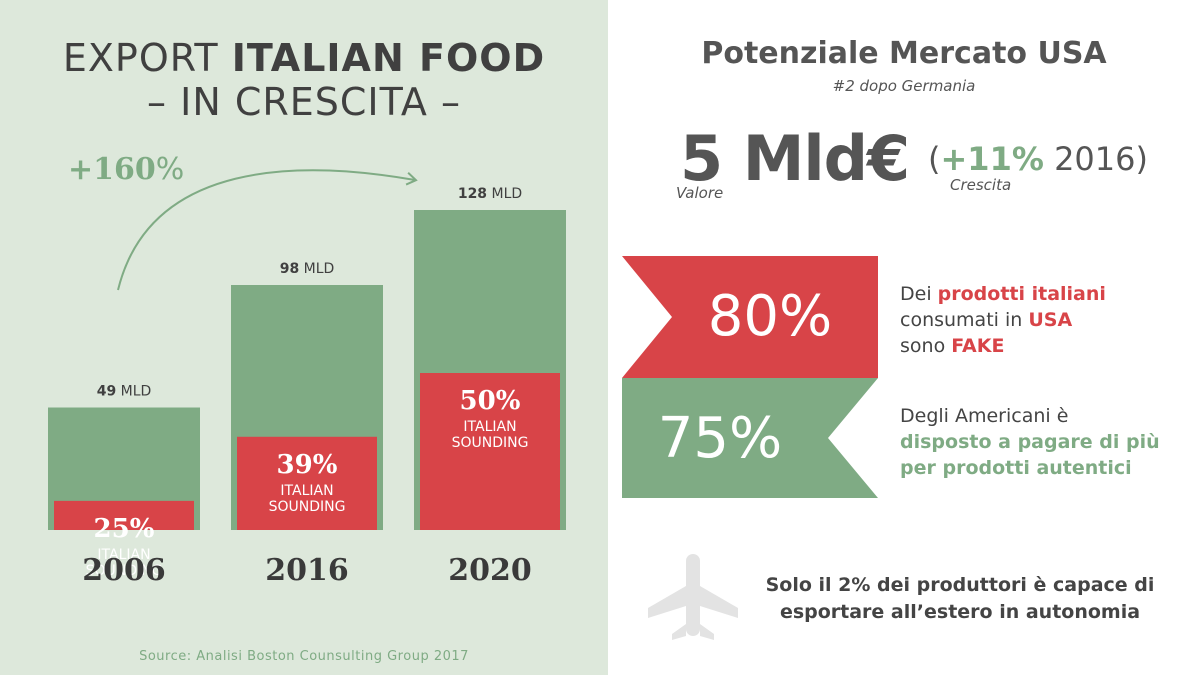 The image size is (1200, 675). I want to click on desc1-line1: Dei prodotti italiani, so click(1003, 294).